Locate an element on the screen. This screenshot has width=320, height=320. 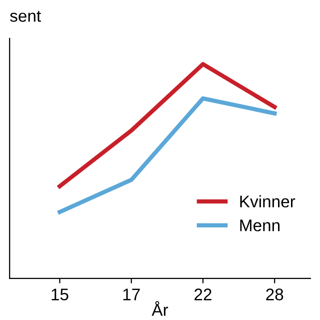
legend-label: Kvinner is located at coordinates (268, 201).